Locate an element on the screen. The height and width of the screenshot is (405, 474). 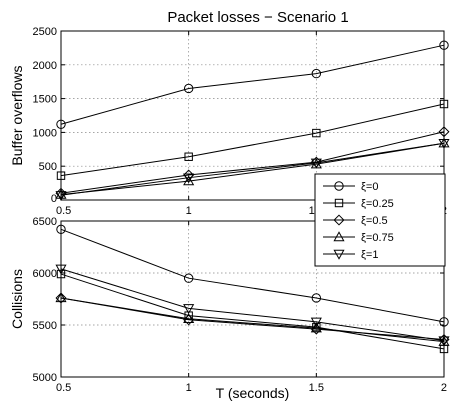
series-triangle-up is located at coordinates (252, 319).